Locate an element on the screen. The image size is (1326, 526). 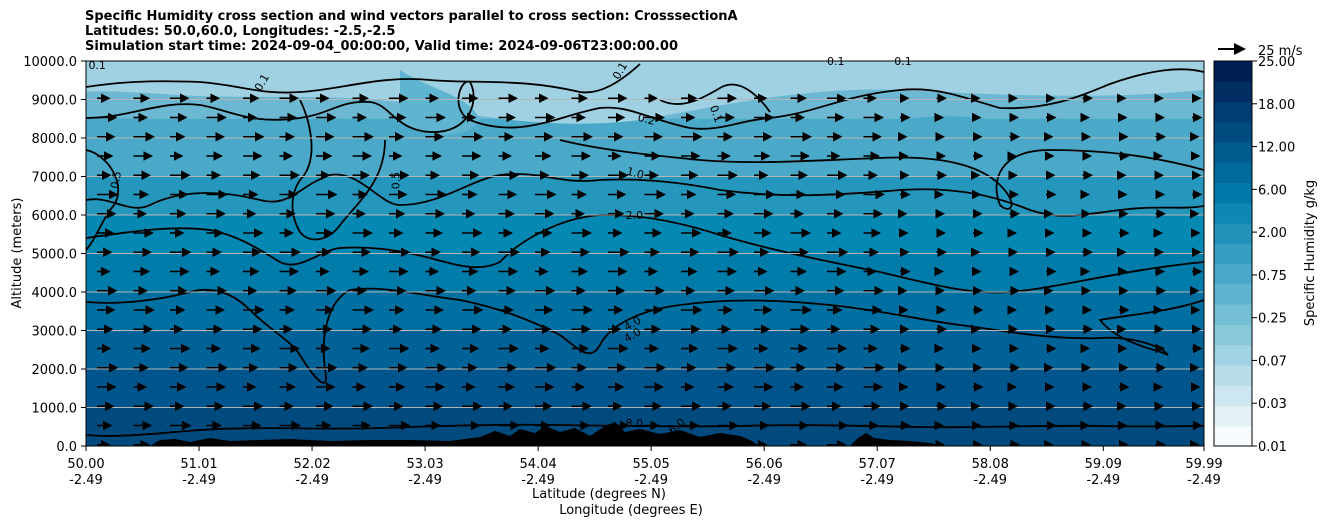
colorbar is located at coordinates (1233, 254).